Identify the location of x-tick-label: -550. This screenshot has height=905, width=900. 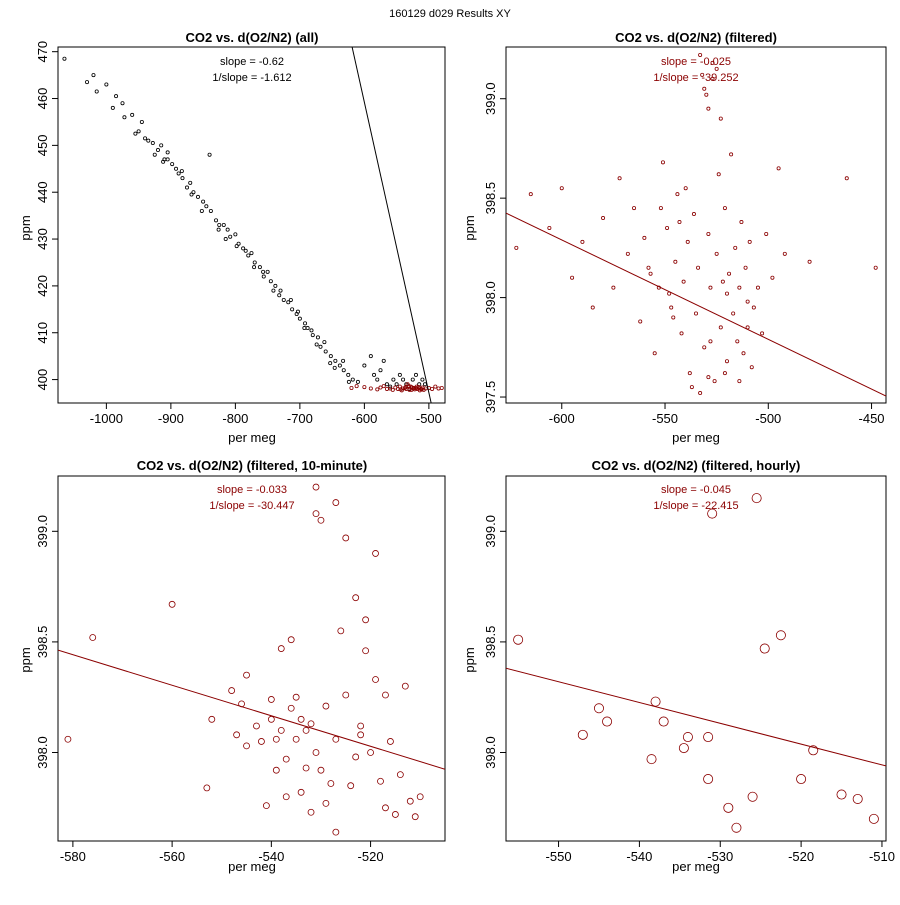
(559, 856).